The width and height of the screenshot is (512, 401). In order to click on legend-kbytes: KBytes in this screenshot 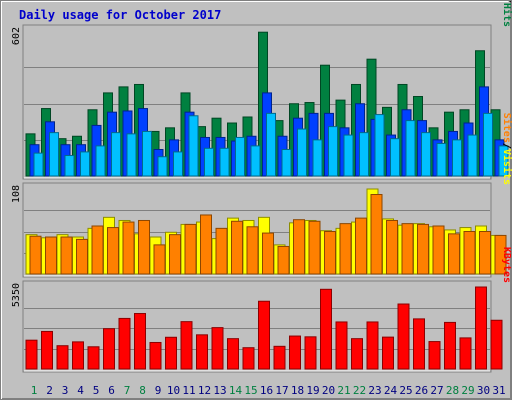, I will do `click(506, 265)`.